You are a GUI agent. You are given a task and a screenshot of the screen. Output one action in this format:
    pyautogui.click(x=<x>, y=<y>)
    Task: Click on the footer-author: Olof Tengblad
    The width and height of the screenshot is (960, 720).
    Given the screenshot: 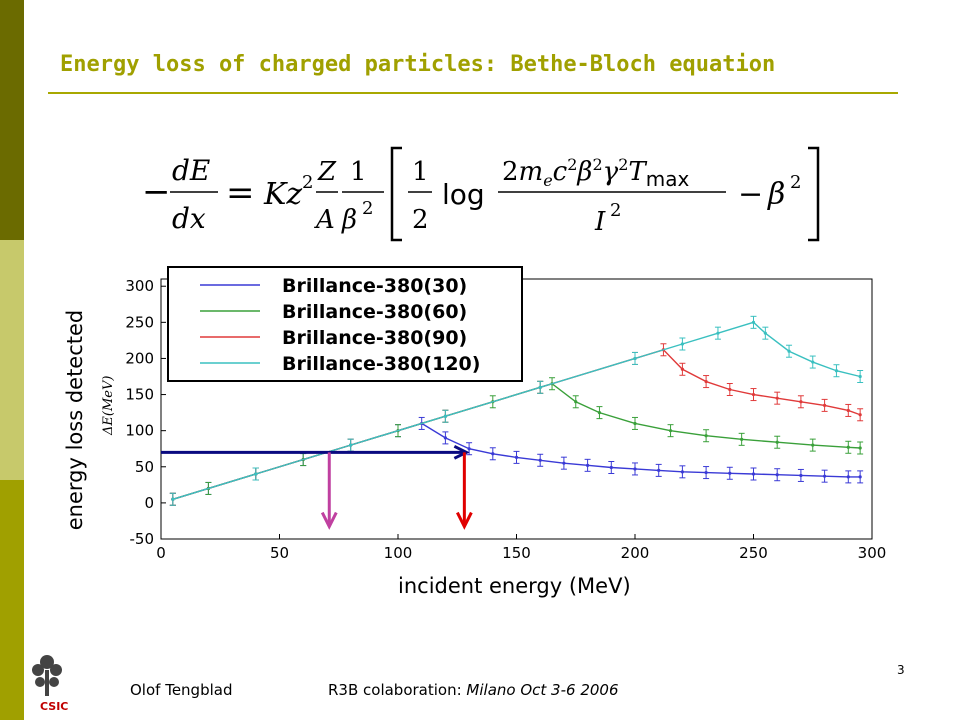 What is the action you would take?
    pyautogui.click(x=181, y=690)
    